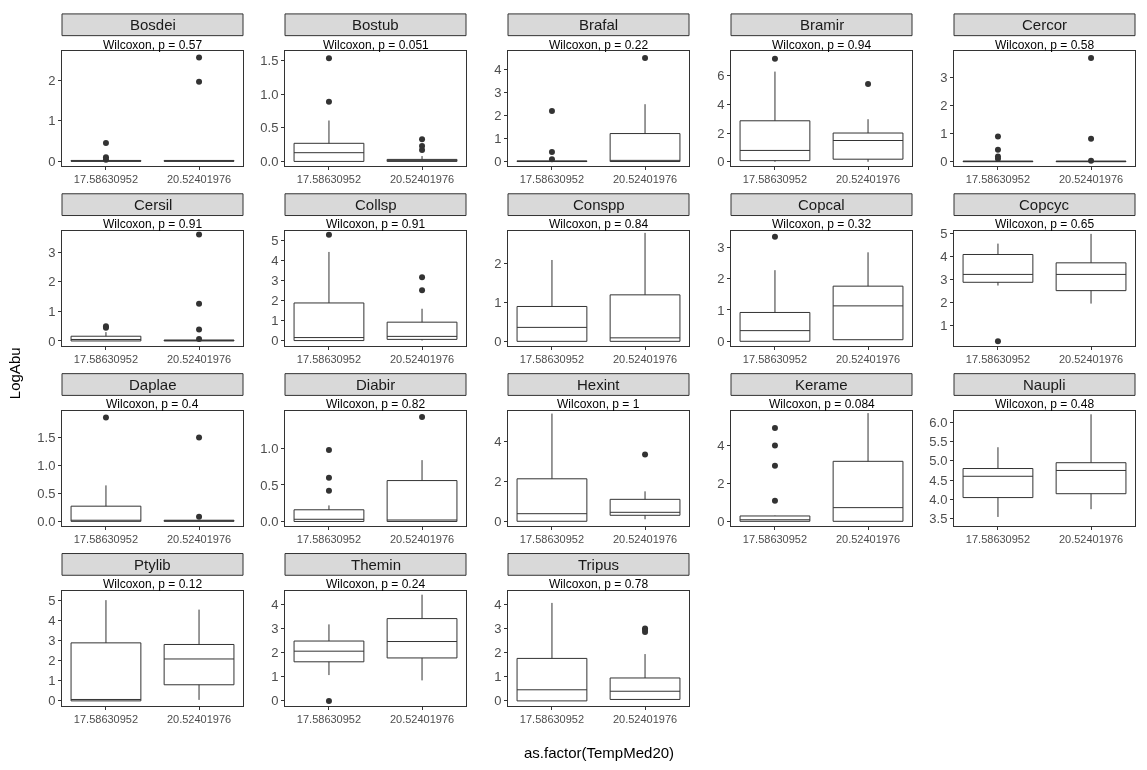 The image size is (1147, 770). What do you see at coordinates (599, 24) in the screenshot?
I see `chart-title: Brafal` at bounding box center [599, 24].